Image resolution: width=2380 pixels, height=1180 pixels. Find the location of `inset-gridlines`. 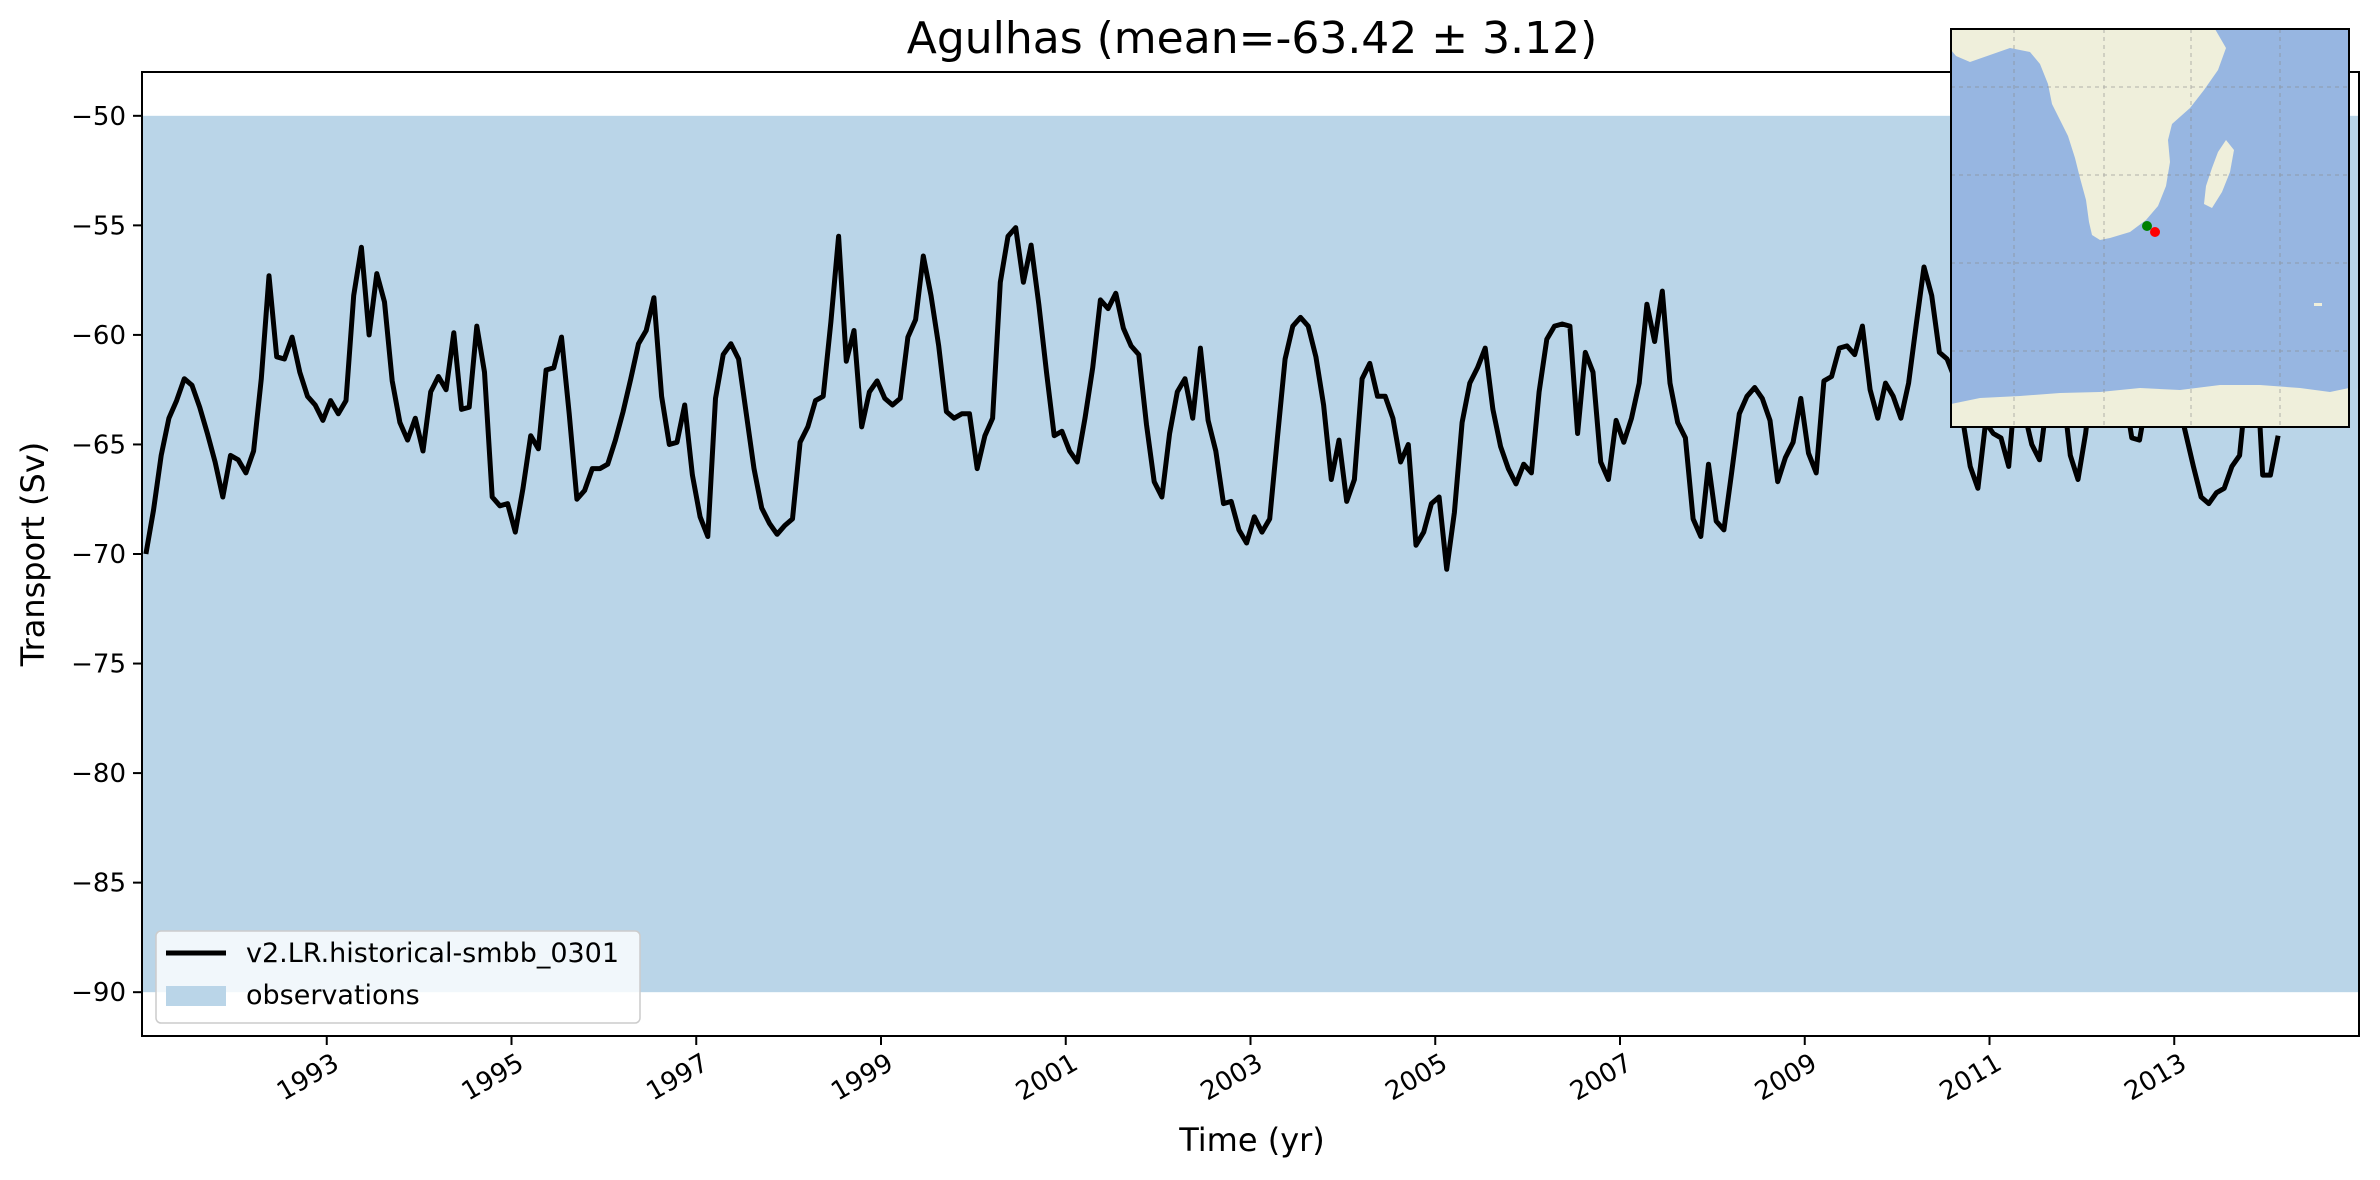

inset-gridlines is located at coordinates (2150, 228).